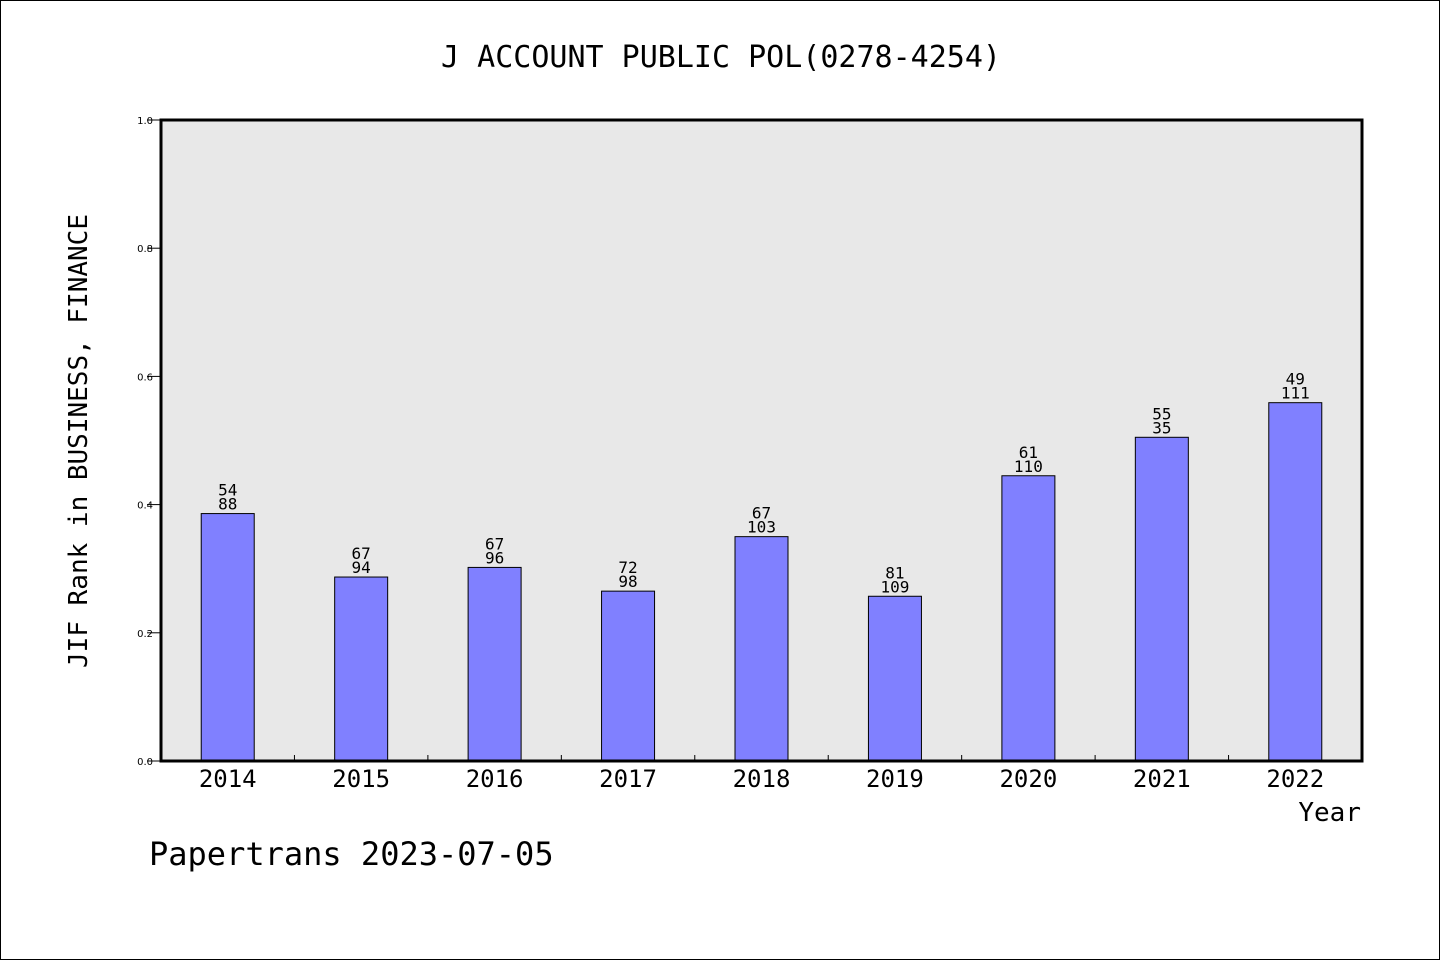 This screenshot has height=960, width=1440. What do you see at coordinates (227, 490) in the screenshot?
I see `bar-rank-label: 54` at bounding box center [227, 490].